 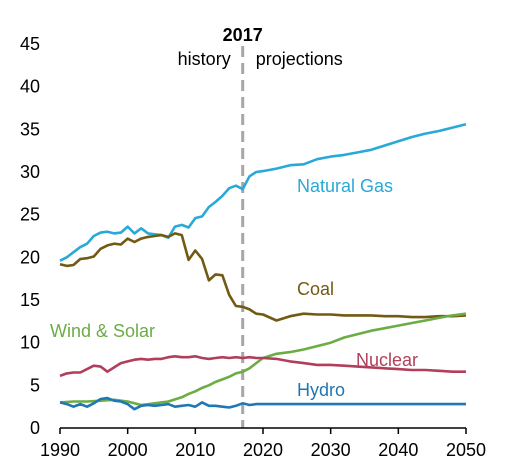 What do you see at coordinates (398, 450) in the screenshot?
I see `x-tick-label: 2040` at bounding box center [398, 450].